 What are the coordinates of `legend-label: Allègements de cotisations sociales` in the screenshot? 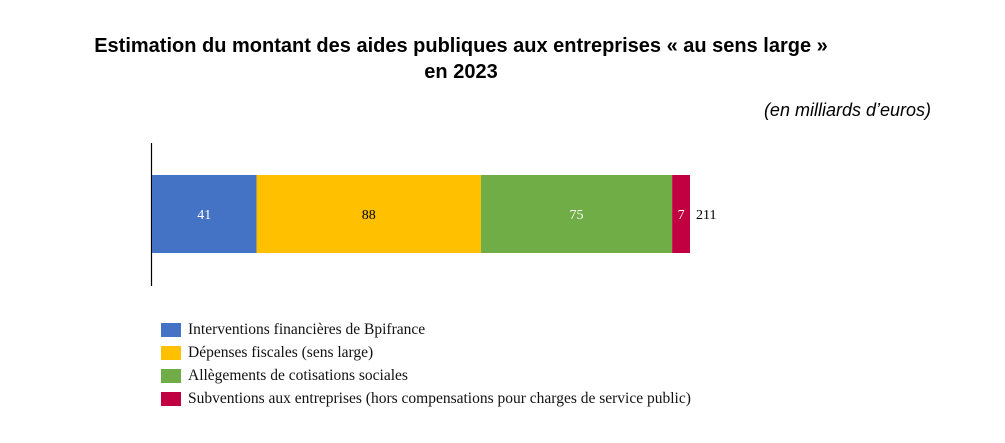 It's located at (298, 375).